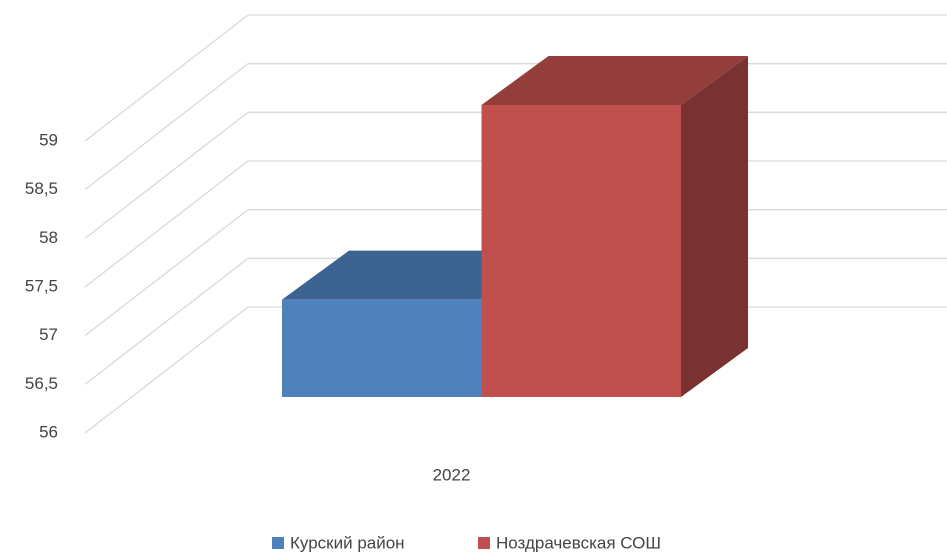 The width and height of the screenshot is (947, 557). I want to click on y-tick-label: 58,5, so click(41, 188).